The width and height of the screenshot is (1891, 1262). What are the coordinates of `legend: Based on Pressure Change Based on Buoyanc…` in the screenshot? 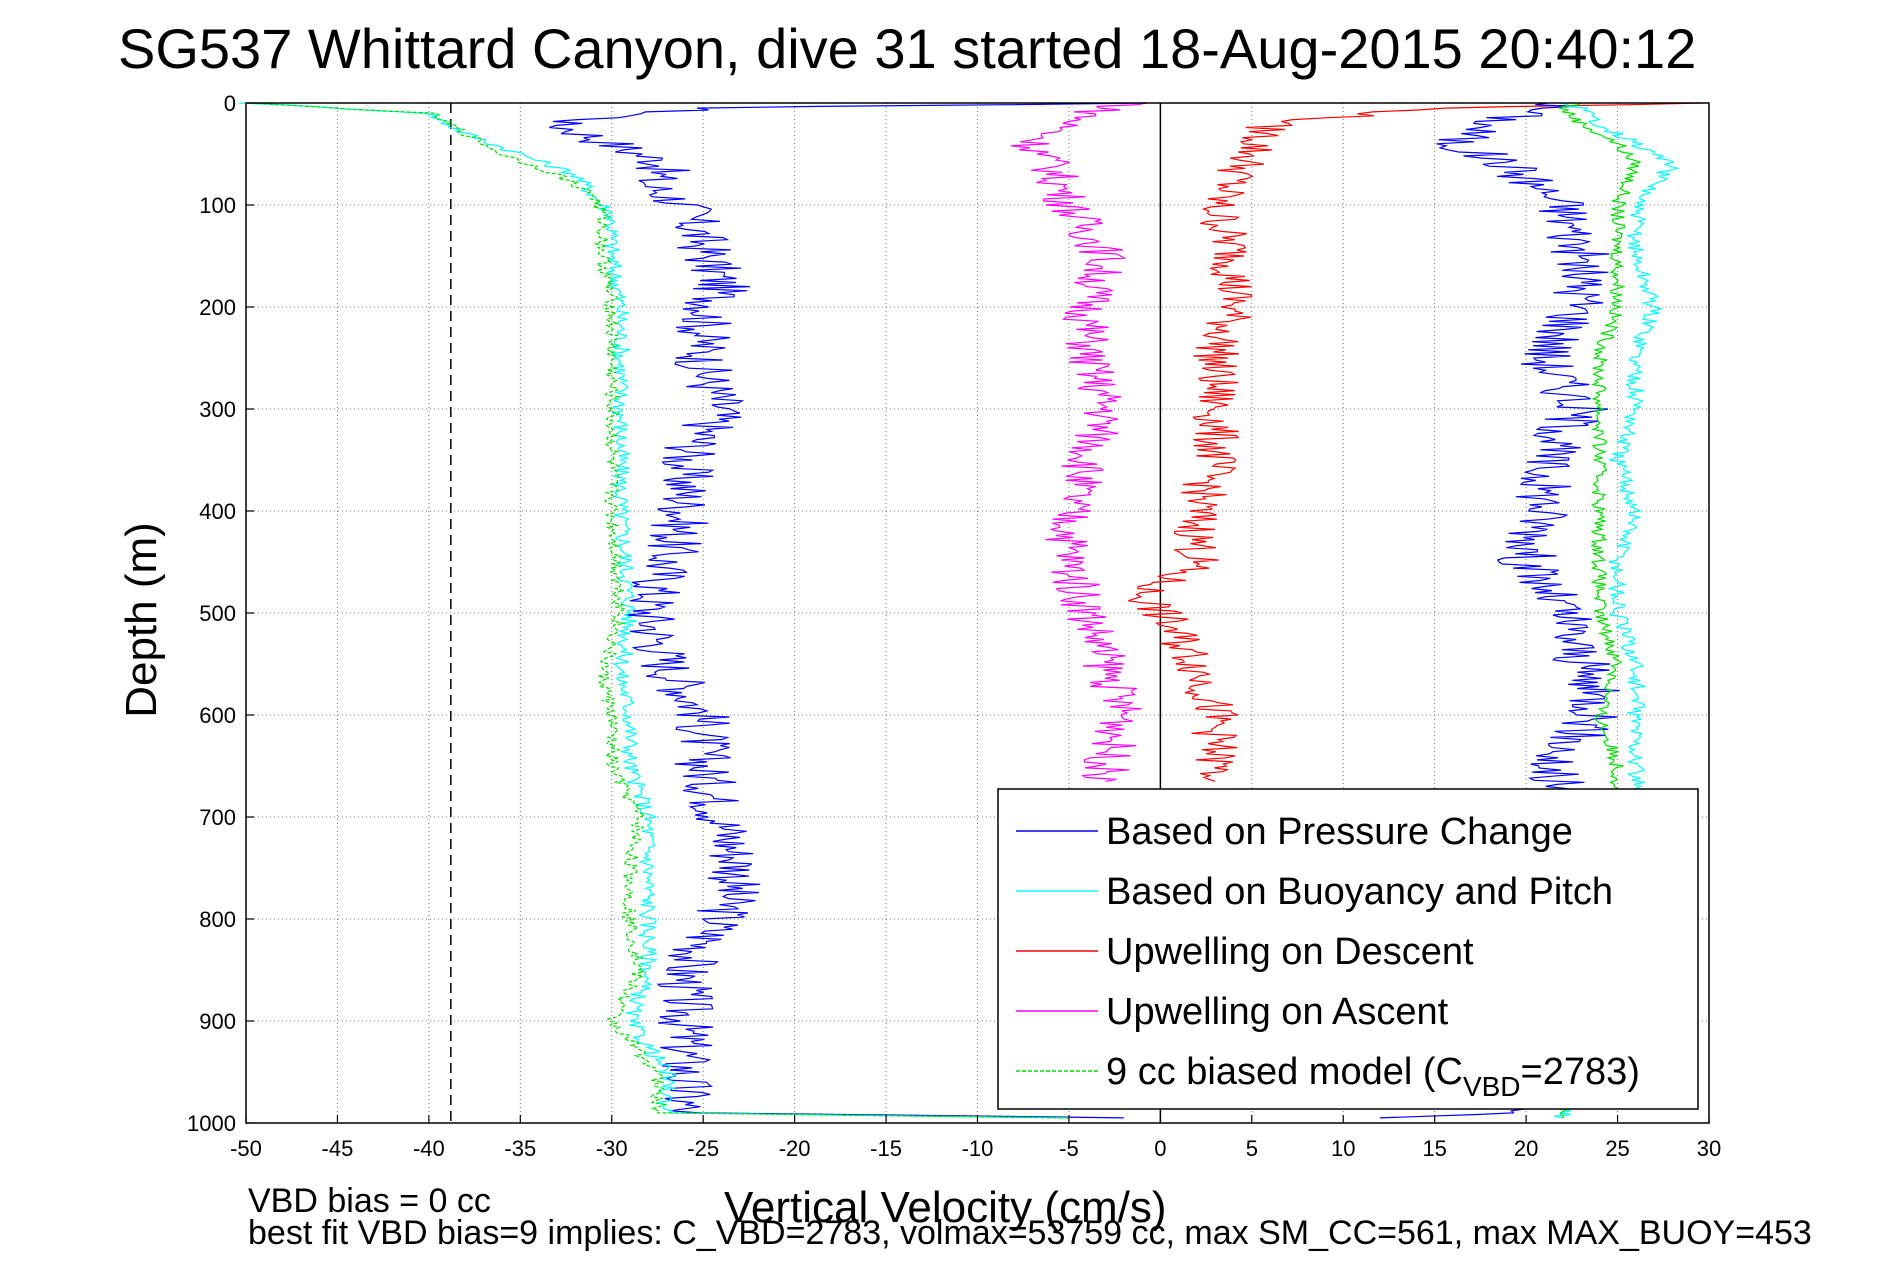 It's located at (1348, 949).